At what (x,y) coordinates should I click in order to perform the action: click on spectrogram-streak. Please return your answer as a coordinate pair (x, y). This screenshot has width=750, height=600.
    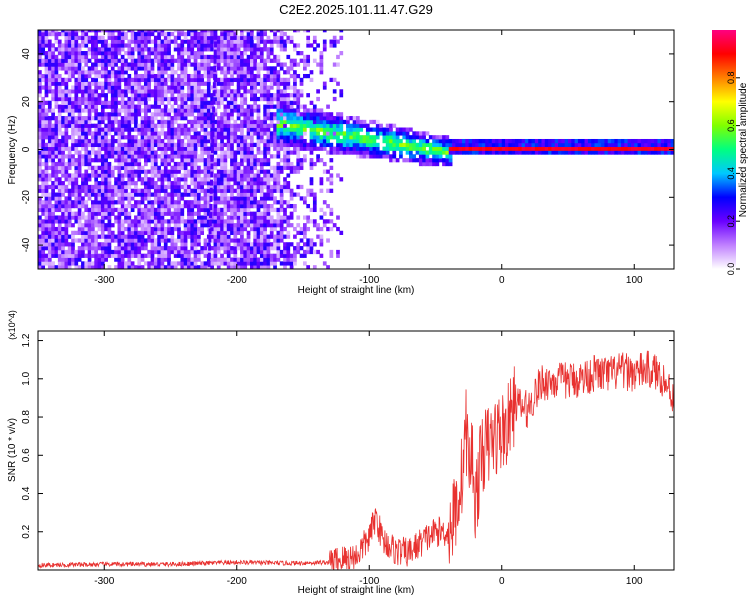
    Looking at the image, I should click on (209, 263).